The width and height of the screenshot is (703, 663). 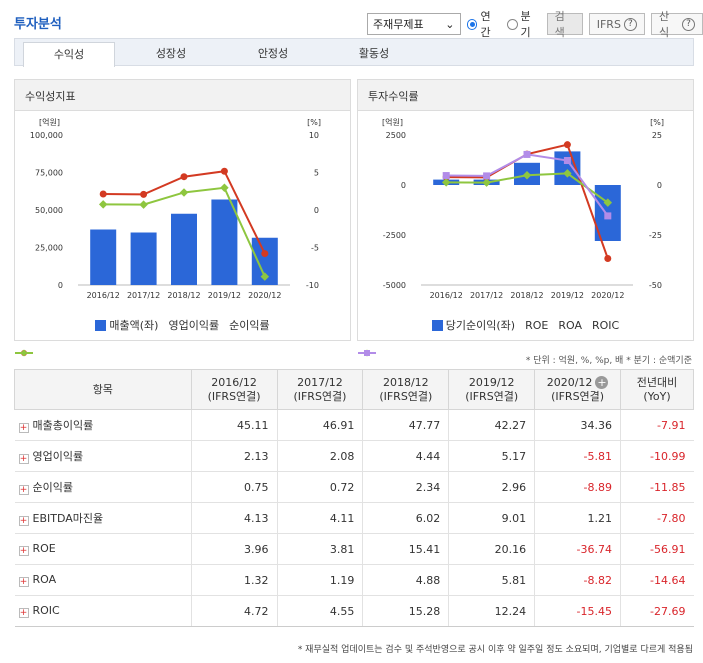 I want to click on y-left-tick: 25,000, so click(x=49, y=248).